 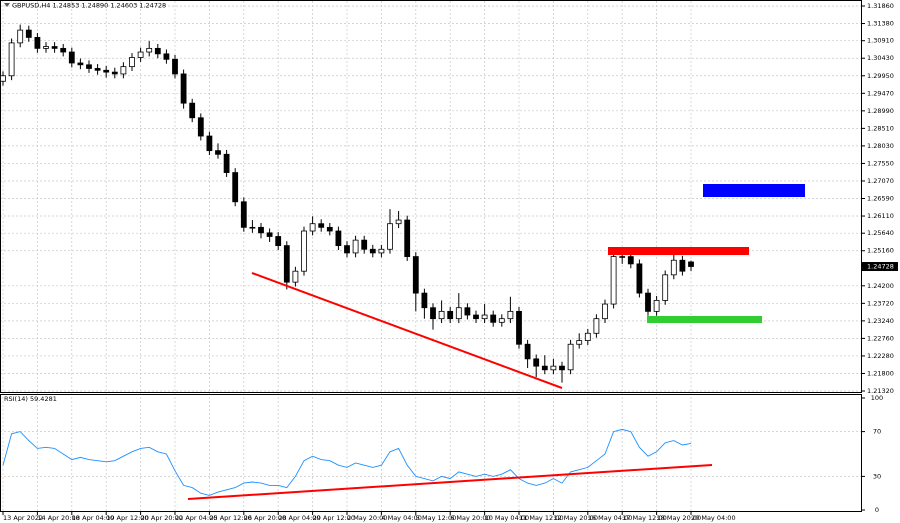 What do you see at coordinates (880, 321) in the screenshot?
I see `y-tick-label: 1.23240` at bounding box center [880, 321].